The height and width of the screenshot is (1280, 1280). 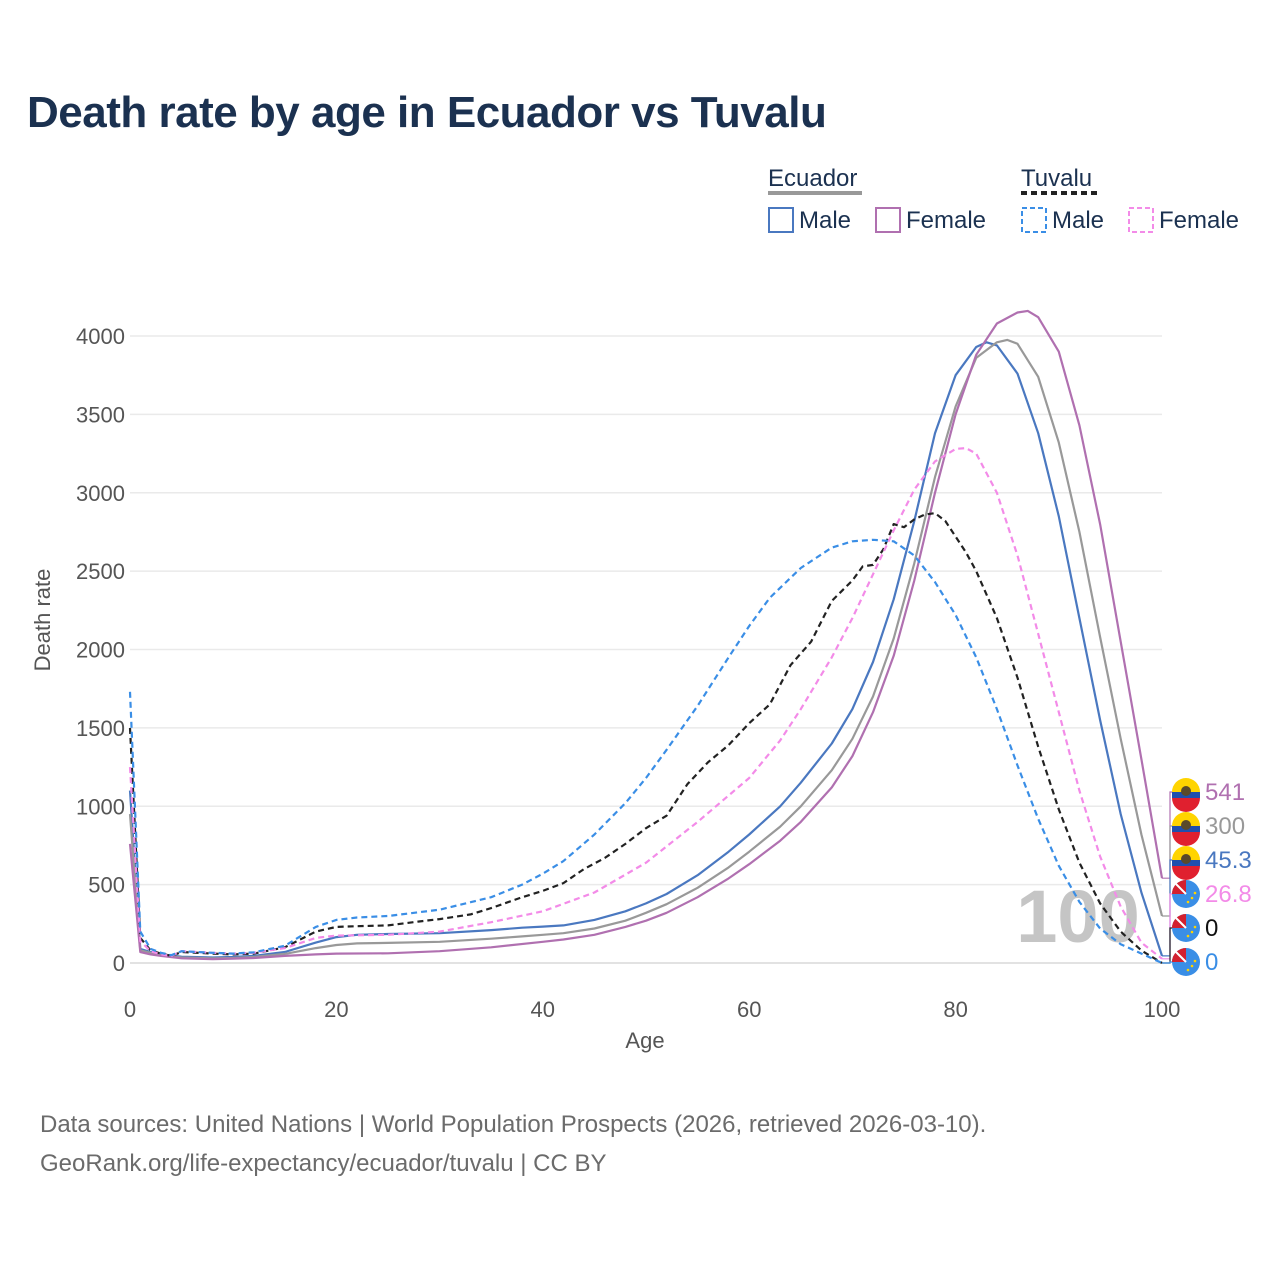 I want to click on legend-ecuador-female-swatch, so click(x=888, y=220).